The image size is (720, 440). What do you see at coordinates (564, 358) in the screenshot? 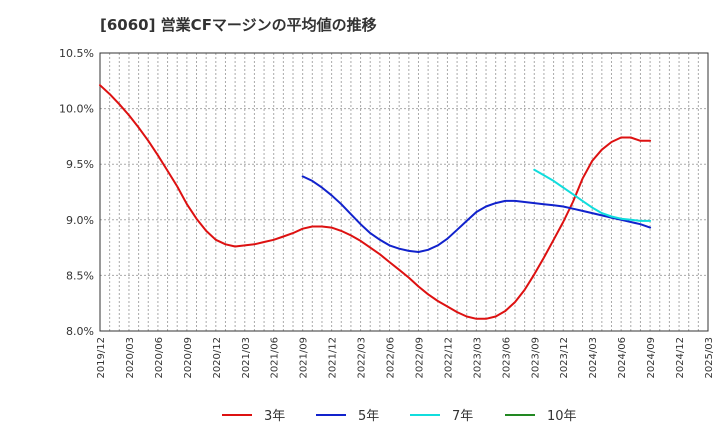
I see `x-tick-label: 2023/12` at bounding box center [564, 358].